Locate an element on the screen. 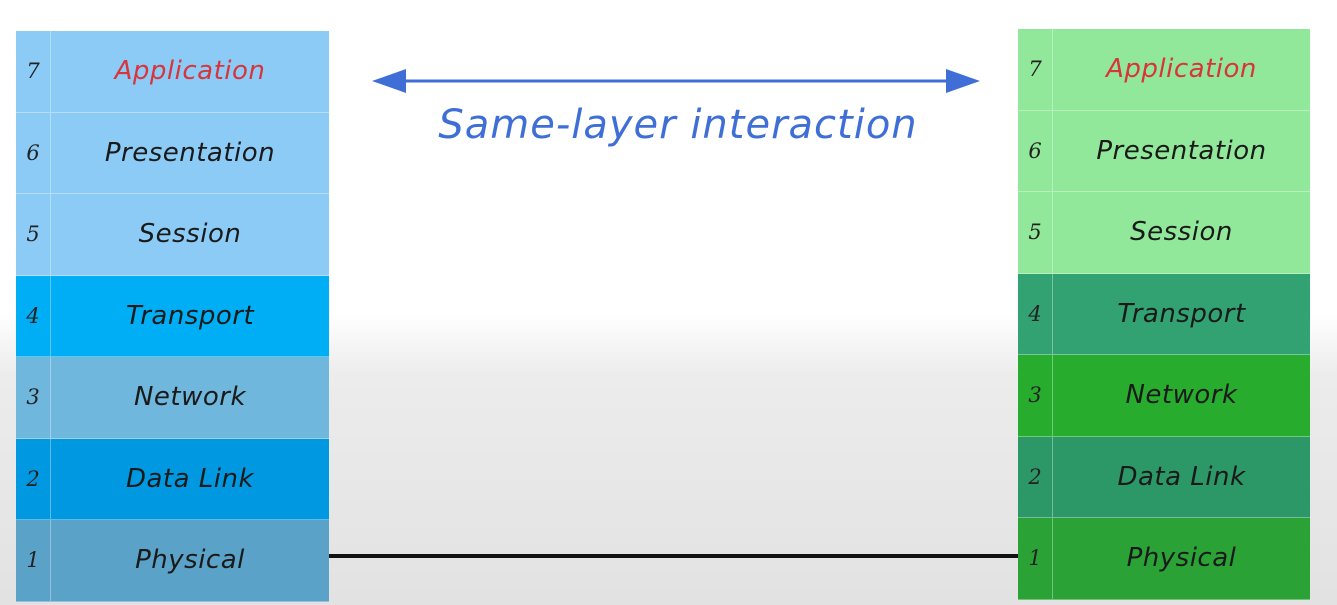 The image size is (1337, 605). layer-5-right: 5 Session is located at coordinates (1164, 233).